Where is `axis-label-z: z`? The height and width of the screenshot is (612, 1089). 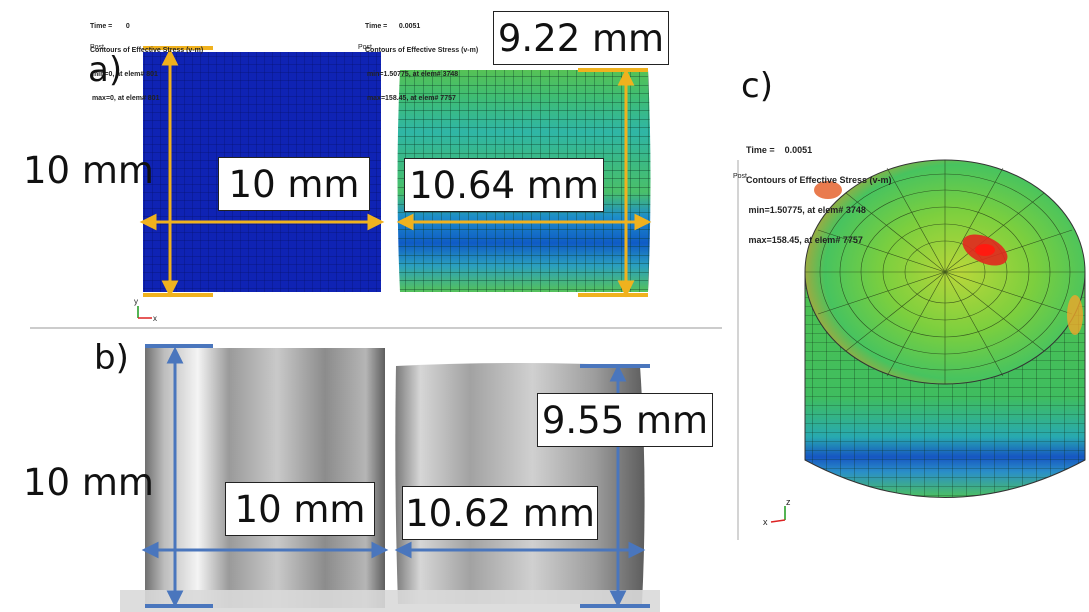 axis-label-z: z is located at coordinates (788, 502).